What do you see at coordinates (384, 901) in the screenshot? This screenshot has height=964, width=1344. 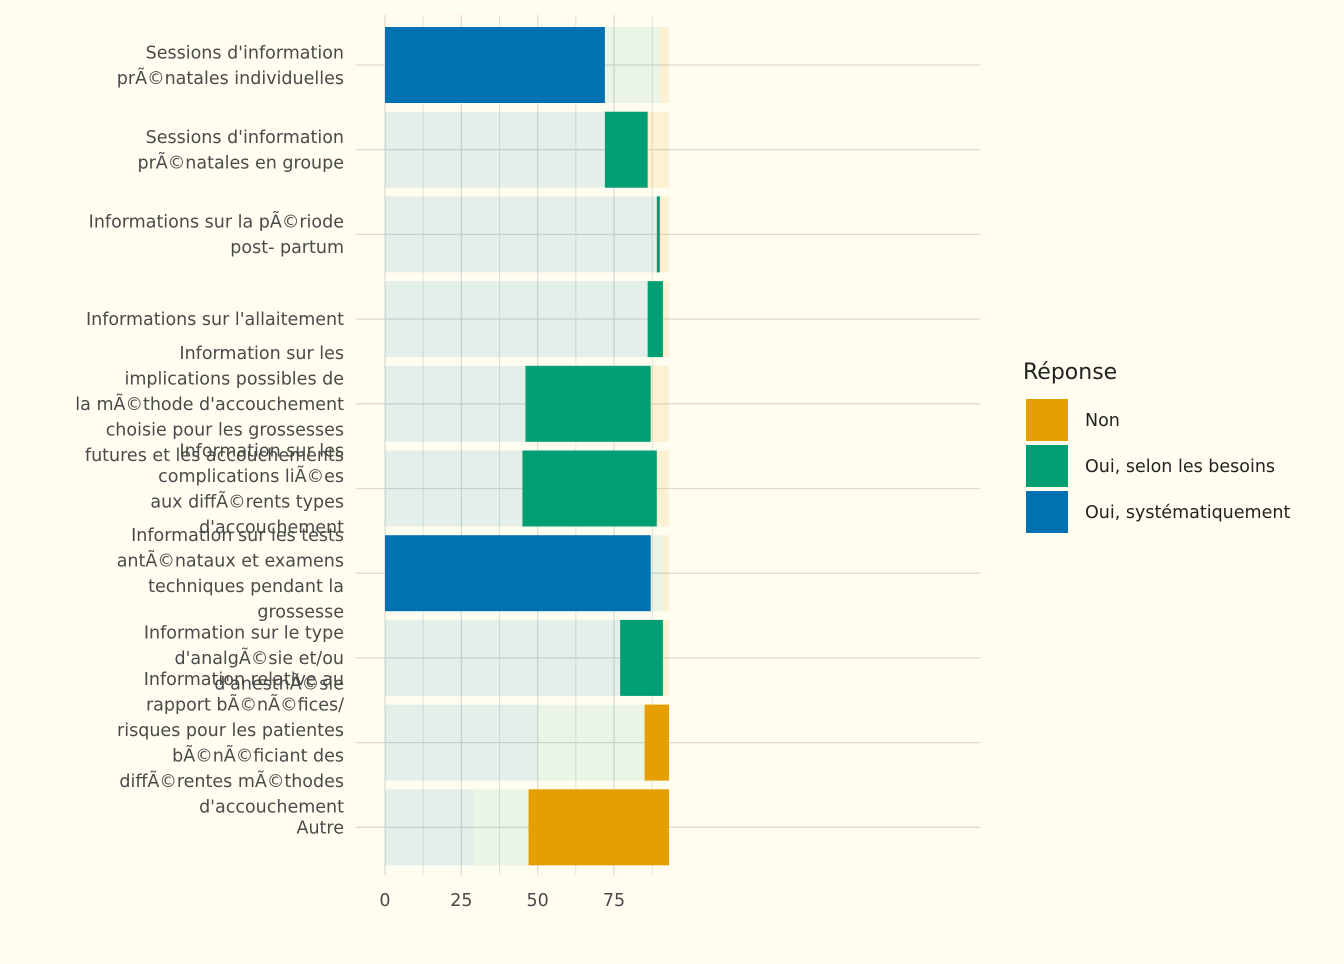 I see `x-tick-label: 0` at bounding box center [384, 901].